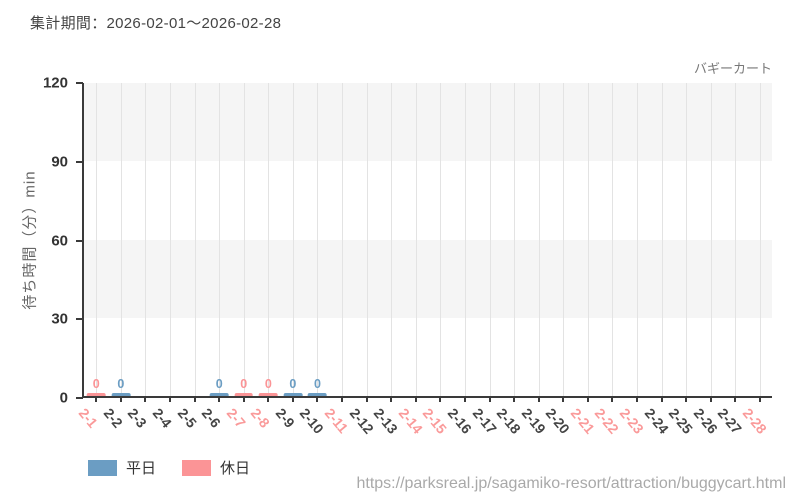 The height and width of the screenshot is (500, 800). Describe the element at coordinates (89, 418) in the screenshot. I see `x-tick-label: 2-1` at that location.